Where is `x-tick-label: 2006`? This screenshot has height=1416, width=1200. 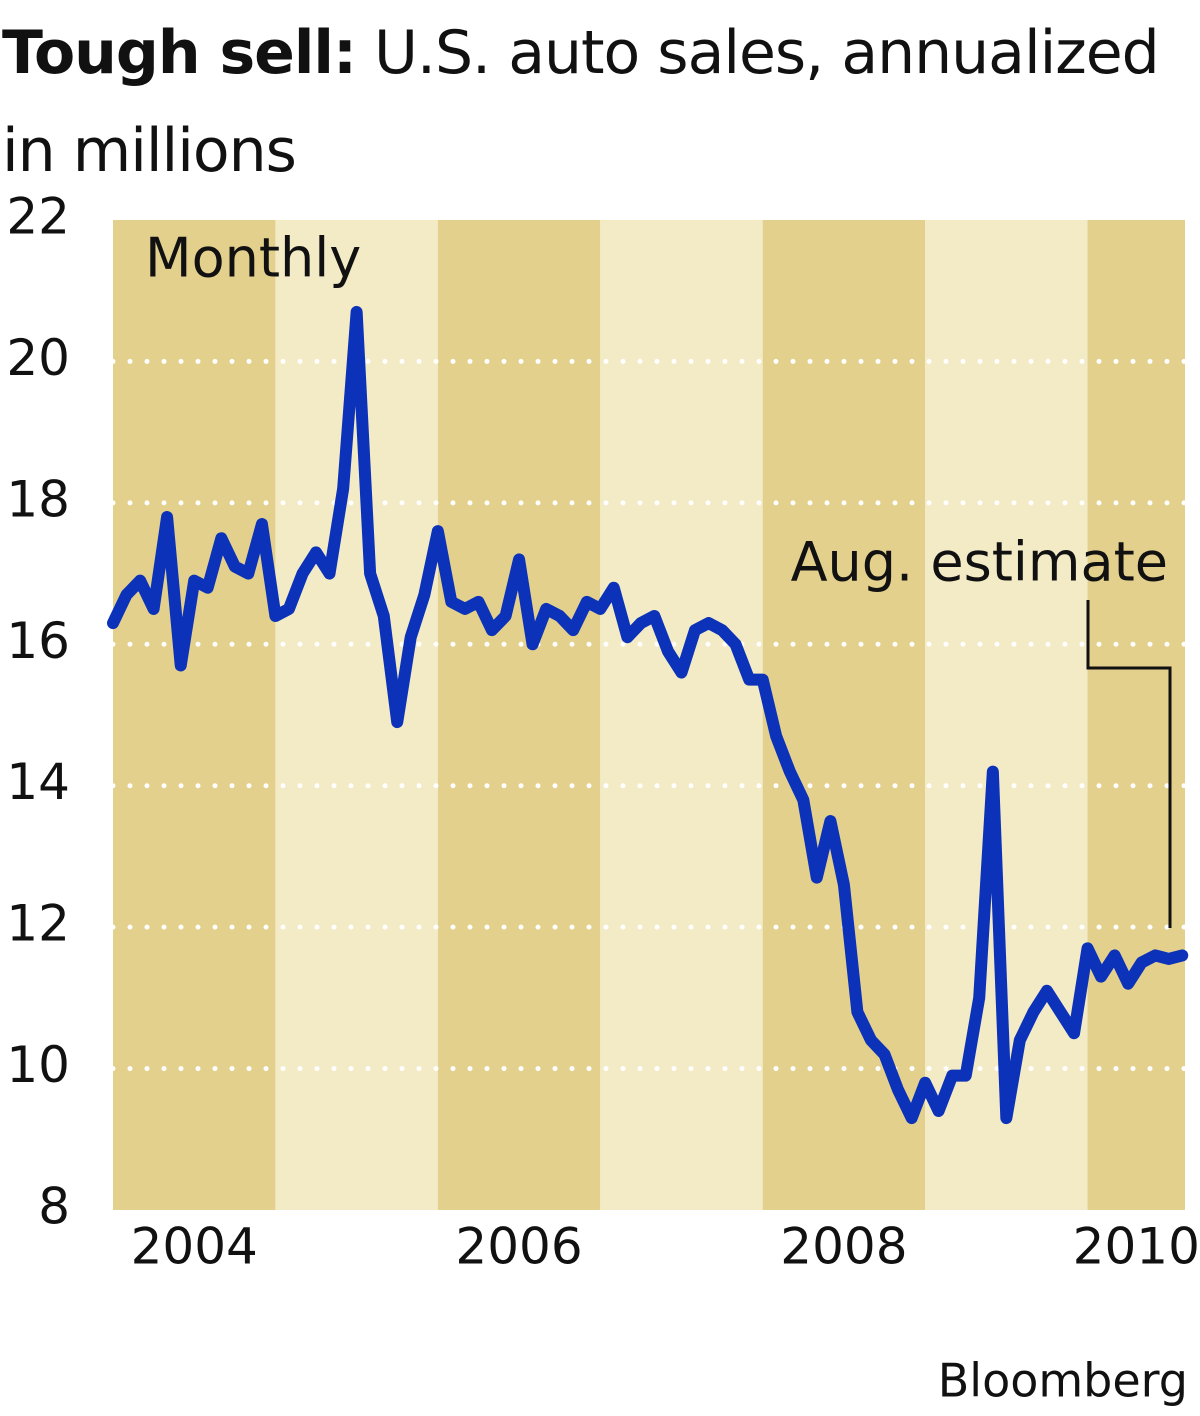 x-tick-label: 2006 is located at coordinates (518, 1247).